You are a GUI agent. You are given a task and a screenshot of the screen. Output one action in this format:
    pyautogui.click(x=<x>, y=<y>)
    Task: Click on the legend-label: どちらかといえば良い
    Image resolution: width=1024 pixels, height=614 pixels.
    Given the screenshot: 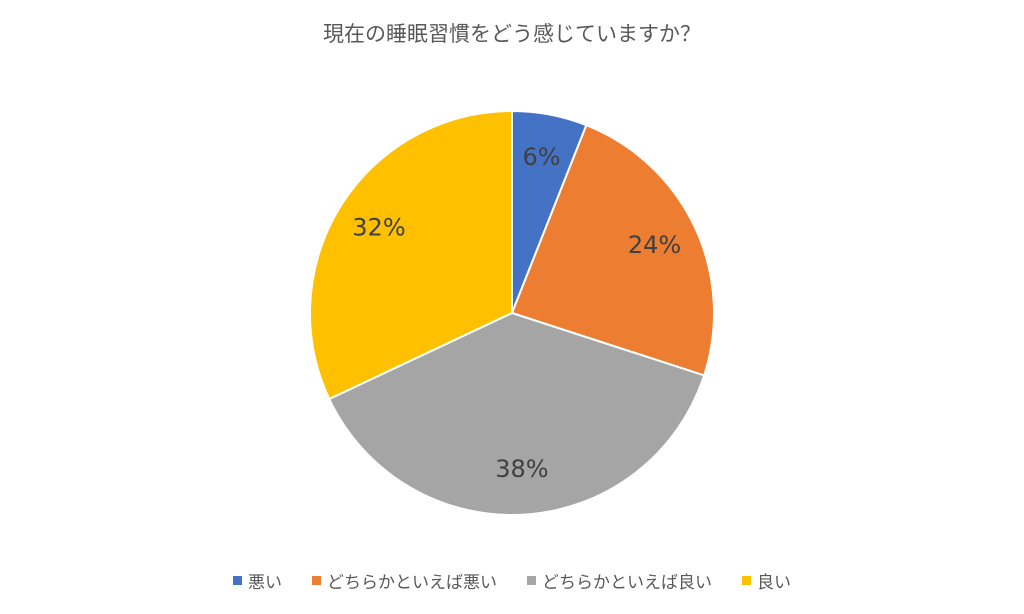 What is the action you would take?
    pyautogui.click(x=627, y=583)
    